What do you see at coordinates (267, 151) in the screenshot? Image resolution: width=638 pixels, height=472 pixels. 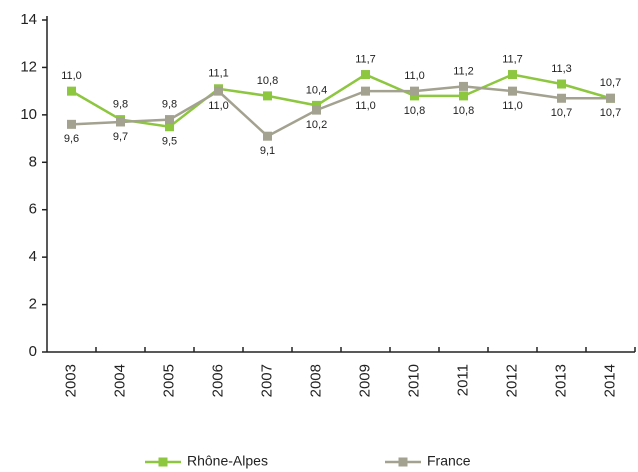 I see `value-label: 9,1` at bounding box center [267, 151].